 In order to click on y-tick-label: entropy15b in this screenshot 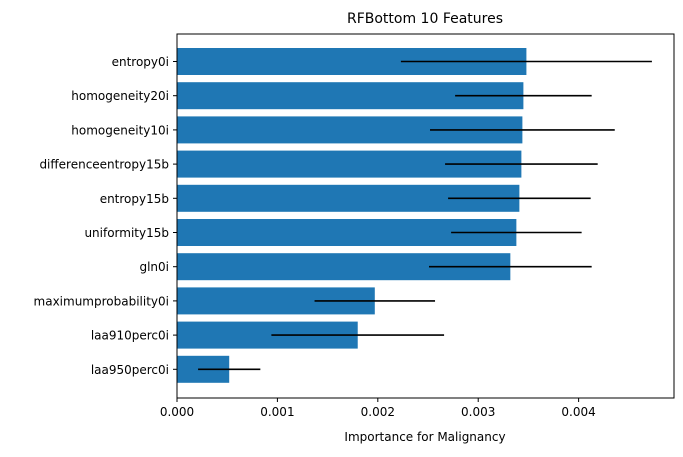, I will do `click(134, 199)`.